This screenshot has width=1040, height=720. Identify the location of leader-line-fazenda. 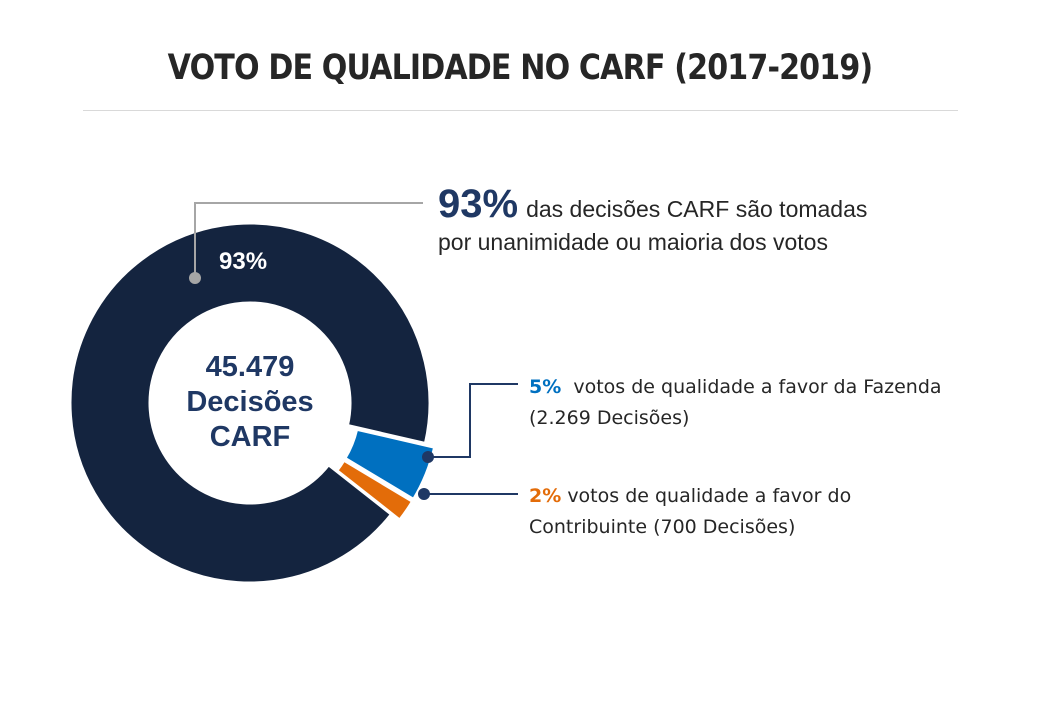
(473, 420).